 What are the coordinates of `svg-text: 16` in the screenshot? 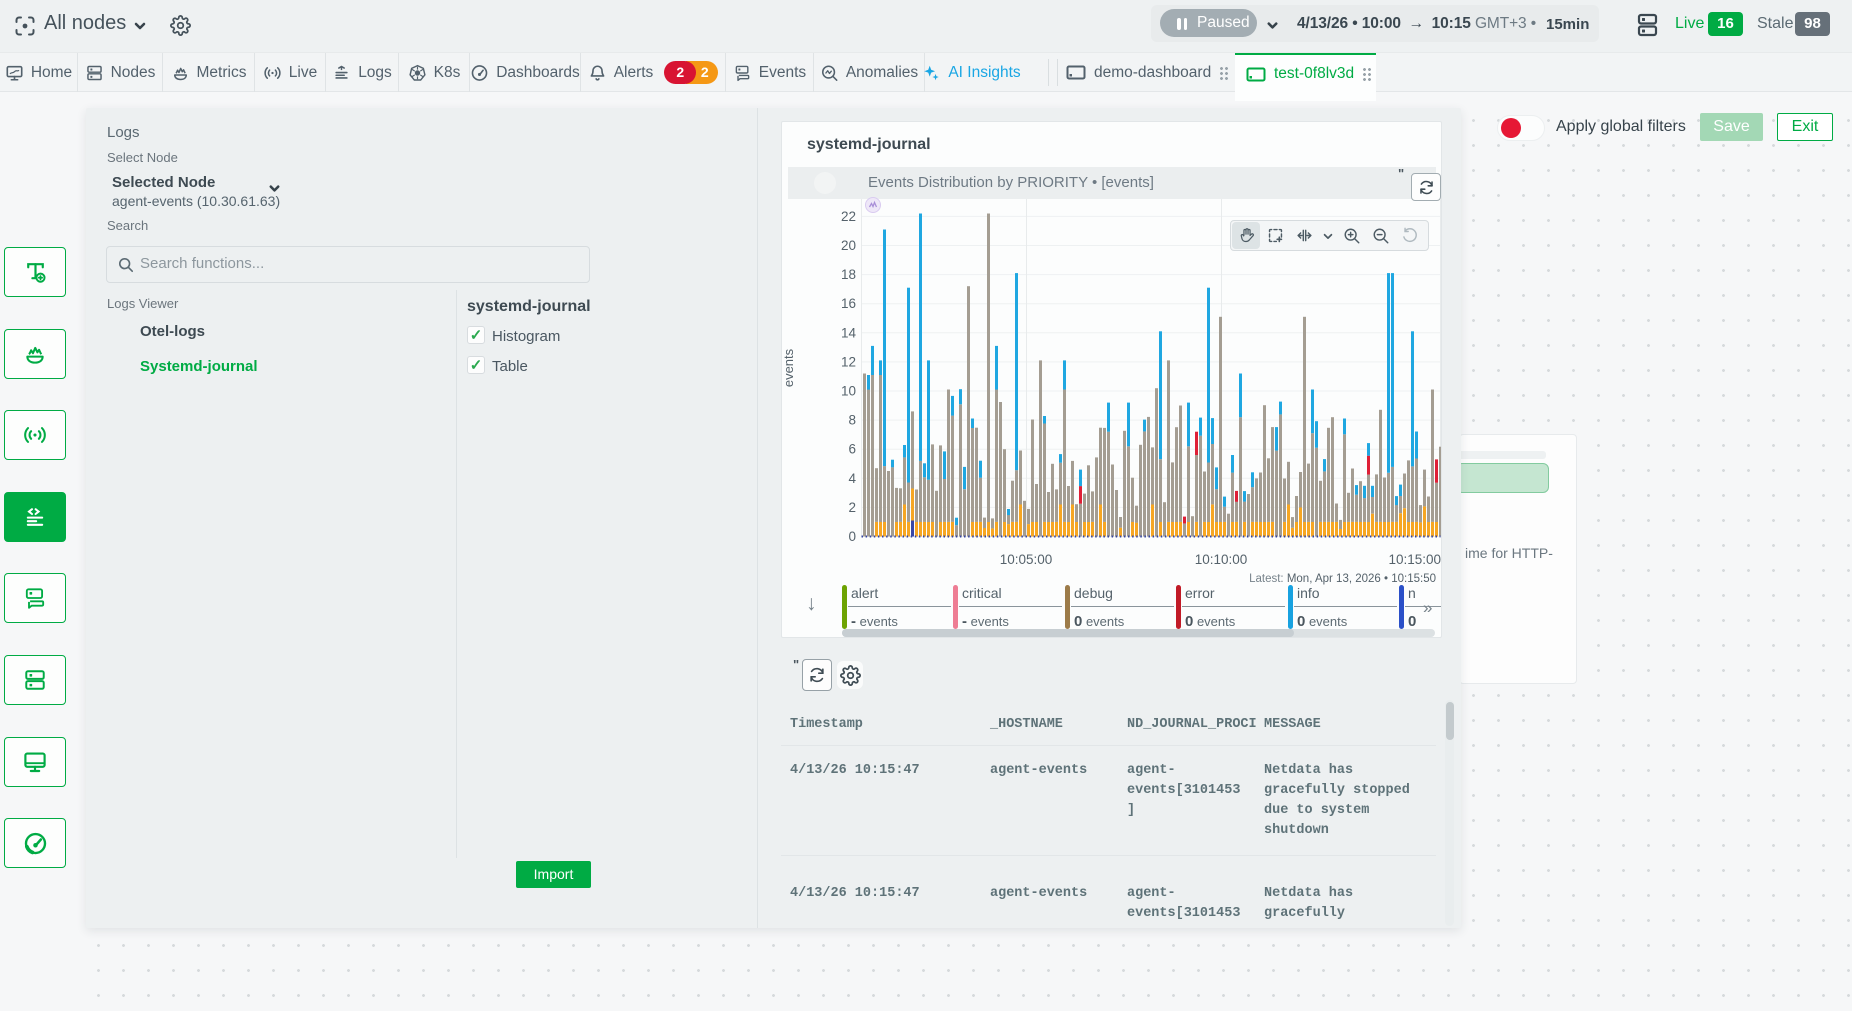 It's located at (848, 303).